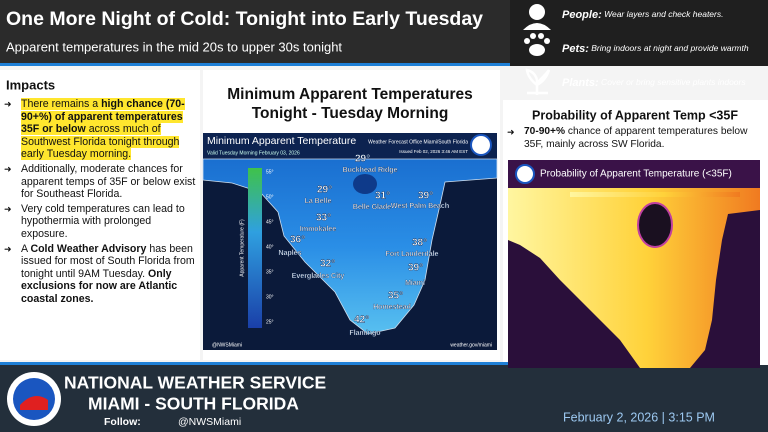 Image resolution: width=768 pixels, height=432 pixels. What do you see at coordinates (327, 264) in the screenshot?
I see `map-temp: 32°` at bounding box center [327, 264].